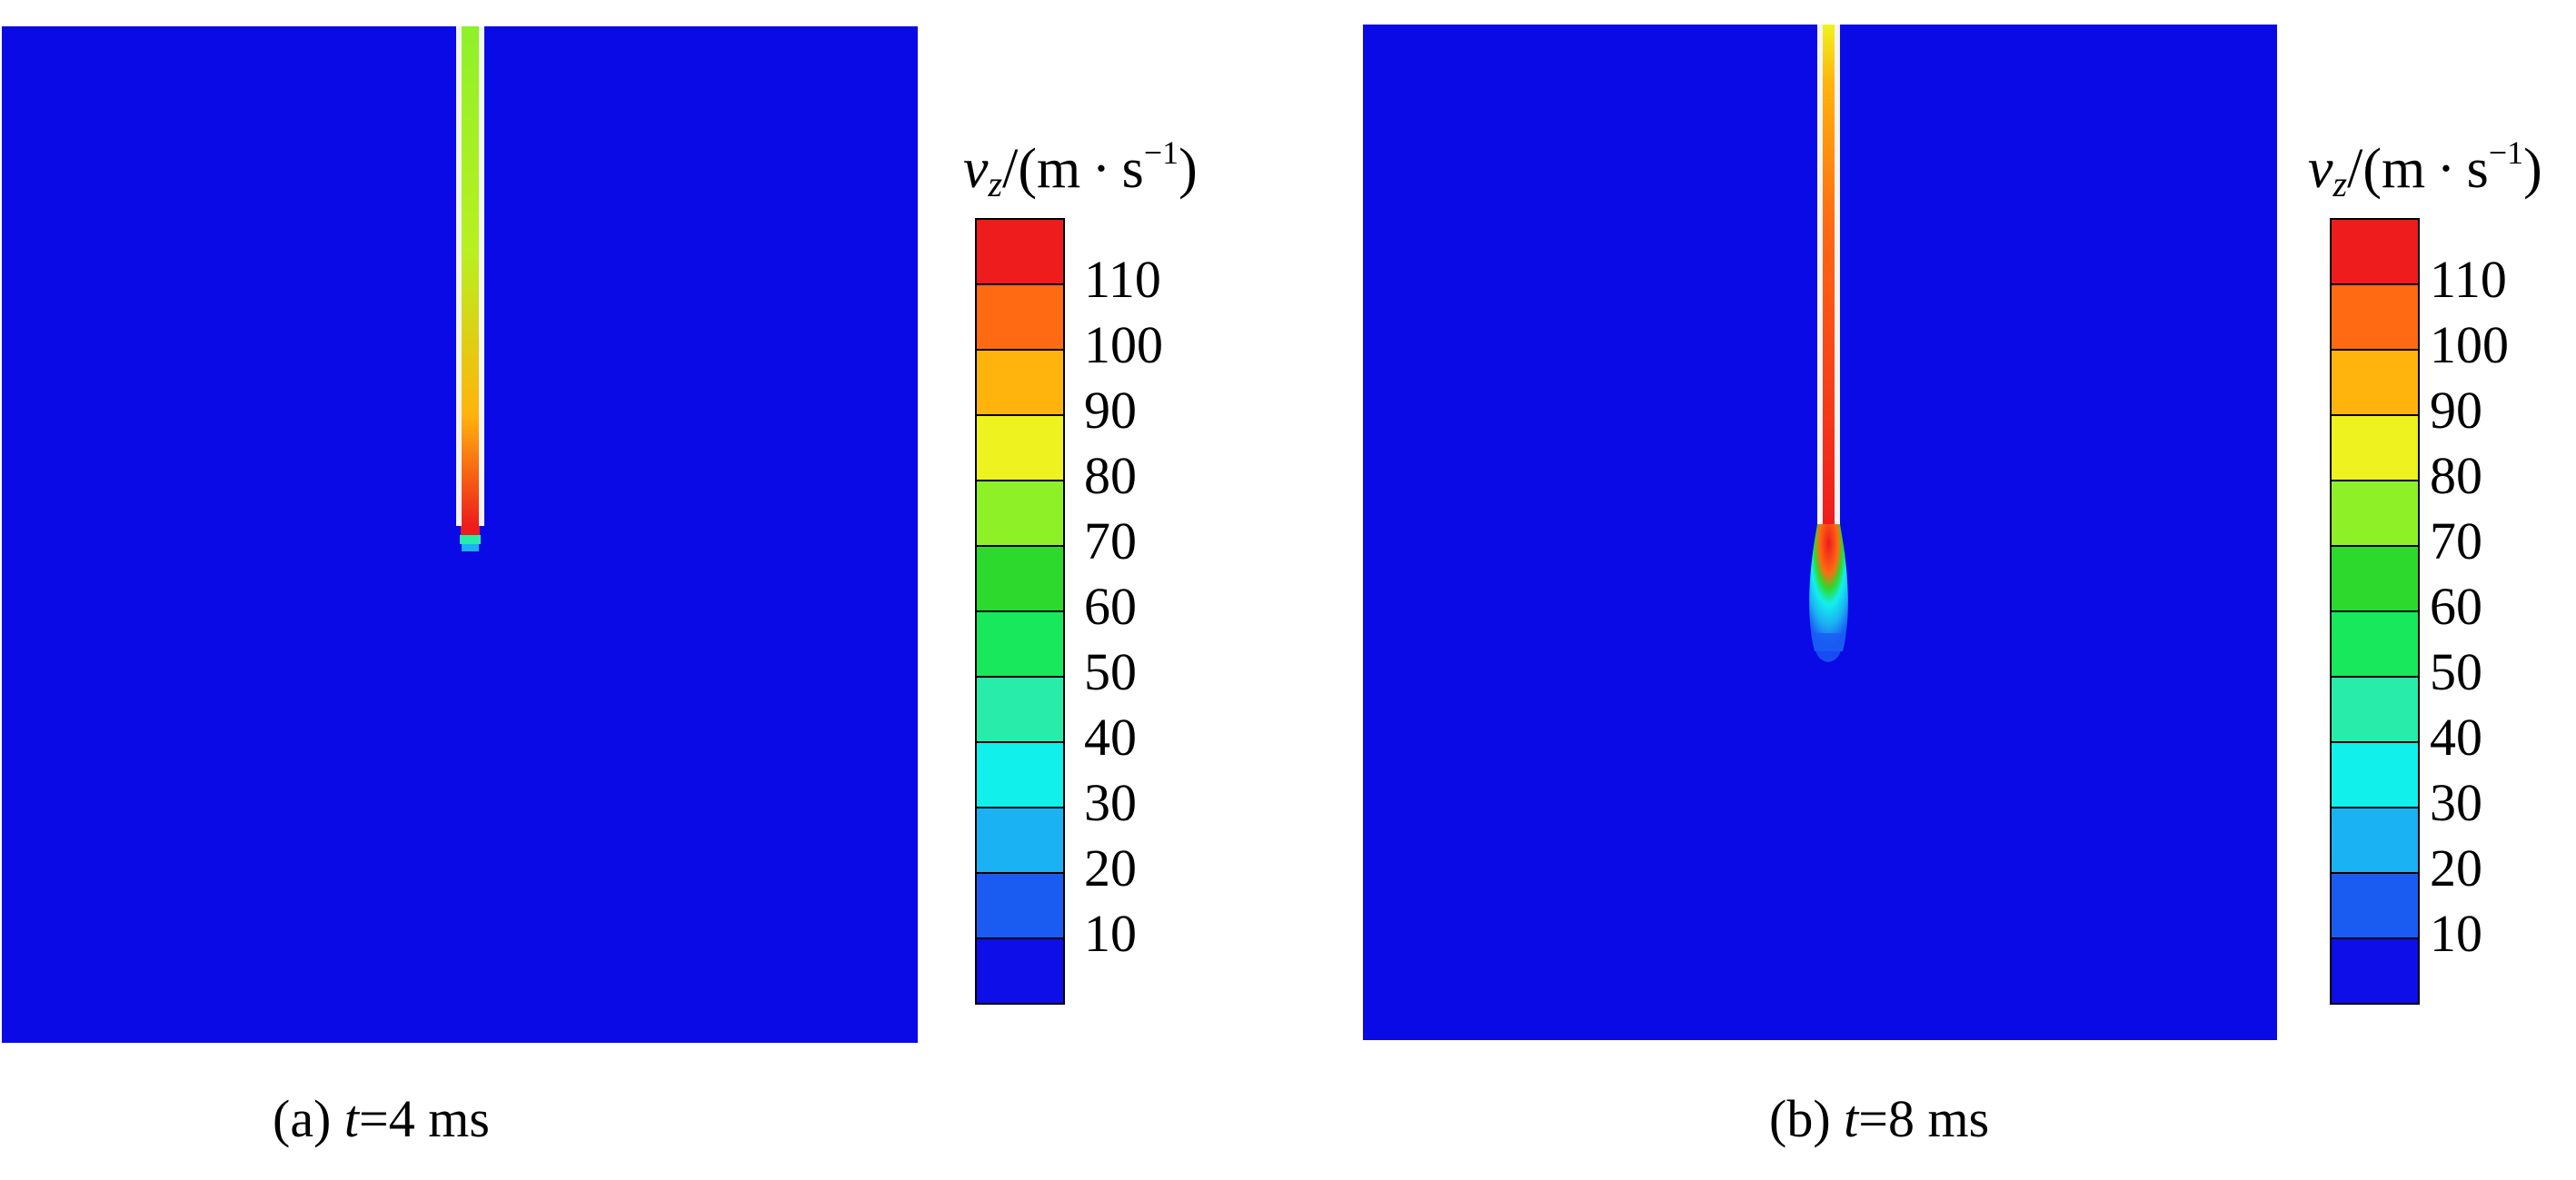 Image resolution: width=2576 pixels, height=1180 pixels. Describe the element at coordinates (1081, 169) in the screenshot. I see `legend-title-a: vz/(m · s−1)` at that location.